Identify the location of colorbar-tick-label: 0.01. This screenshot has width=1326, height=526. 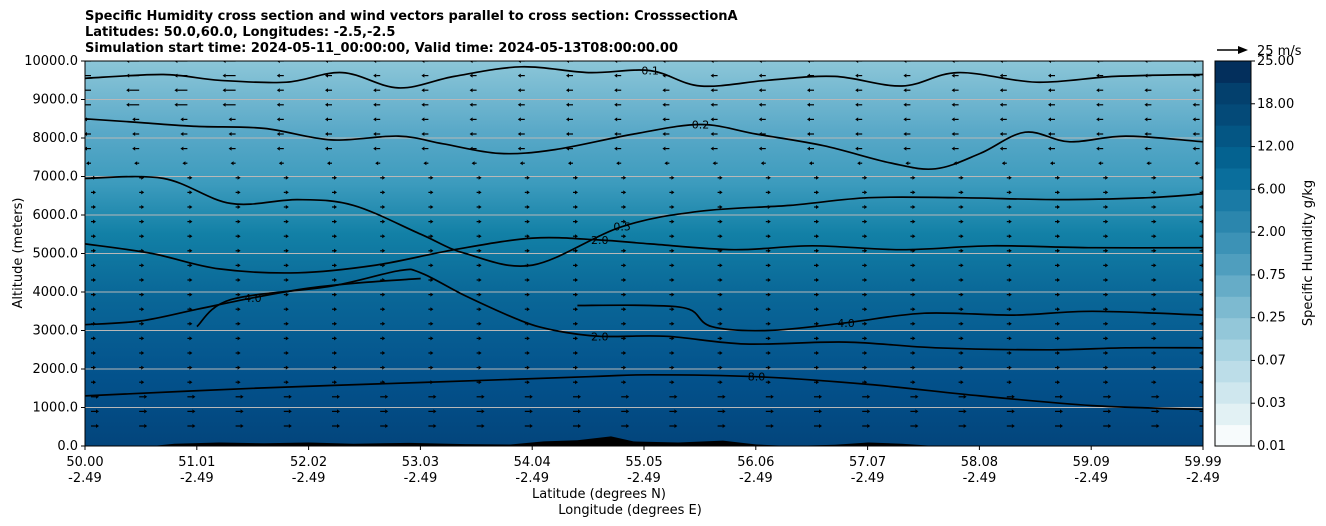
(1271, 446).